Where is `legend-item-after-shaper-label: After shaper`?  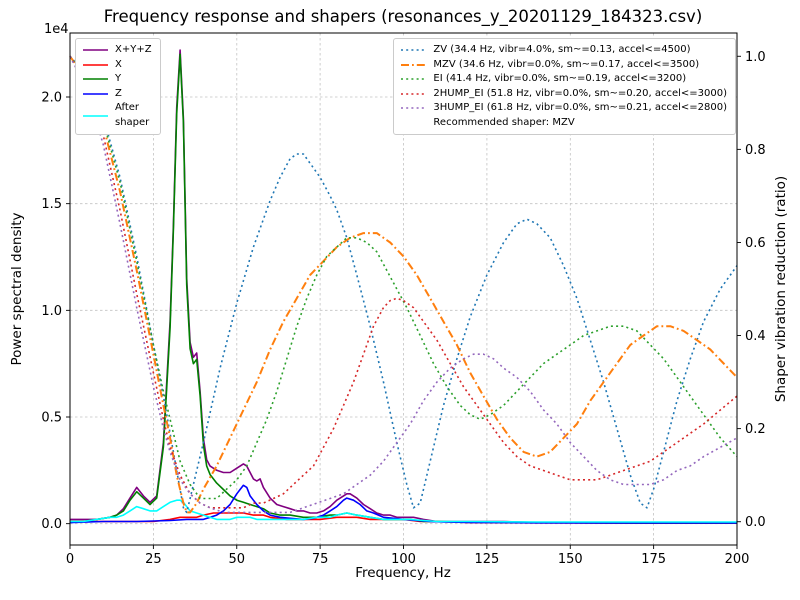 legend-item-after-shaper-label: After shaper is located at coordinates (132, 115).